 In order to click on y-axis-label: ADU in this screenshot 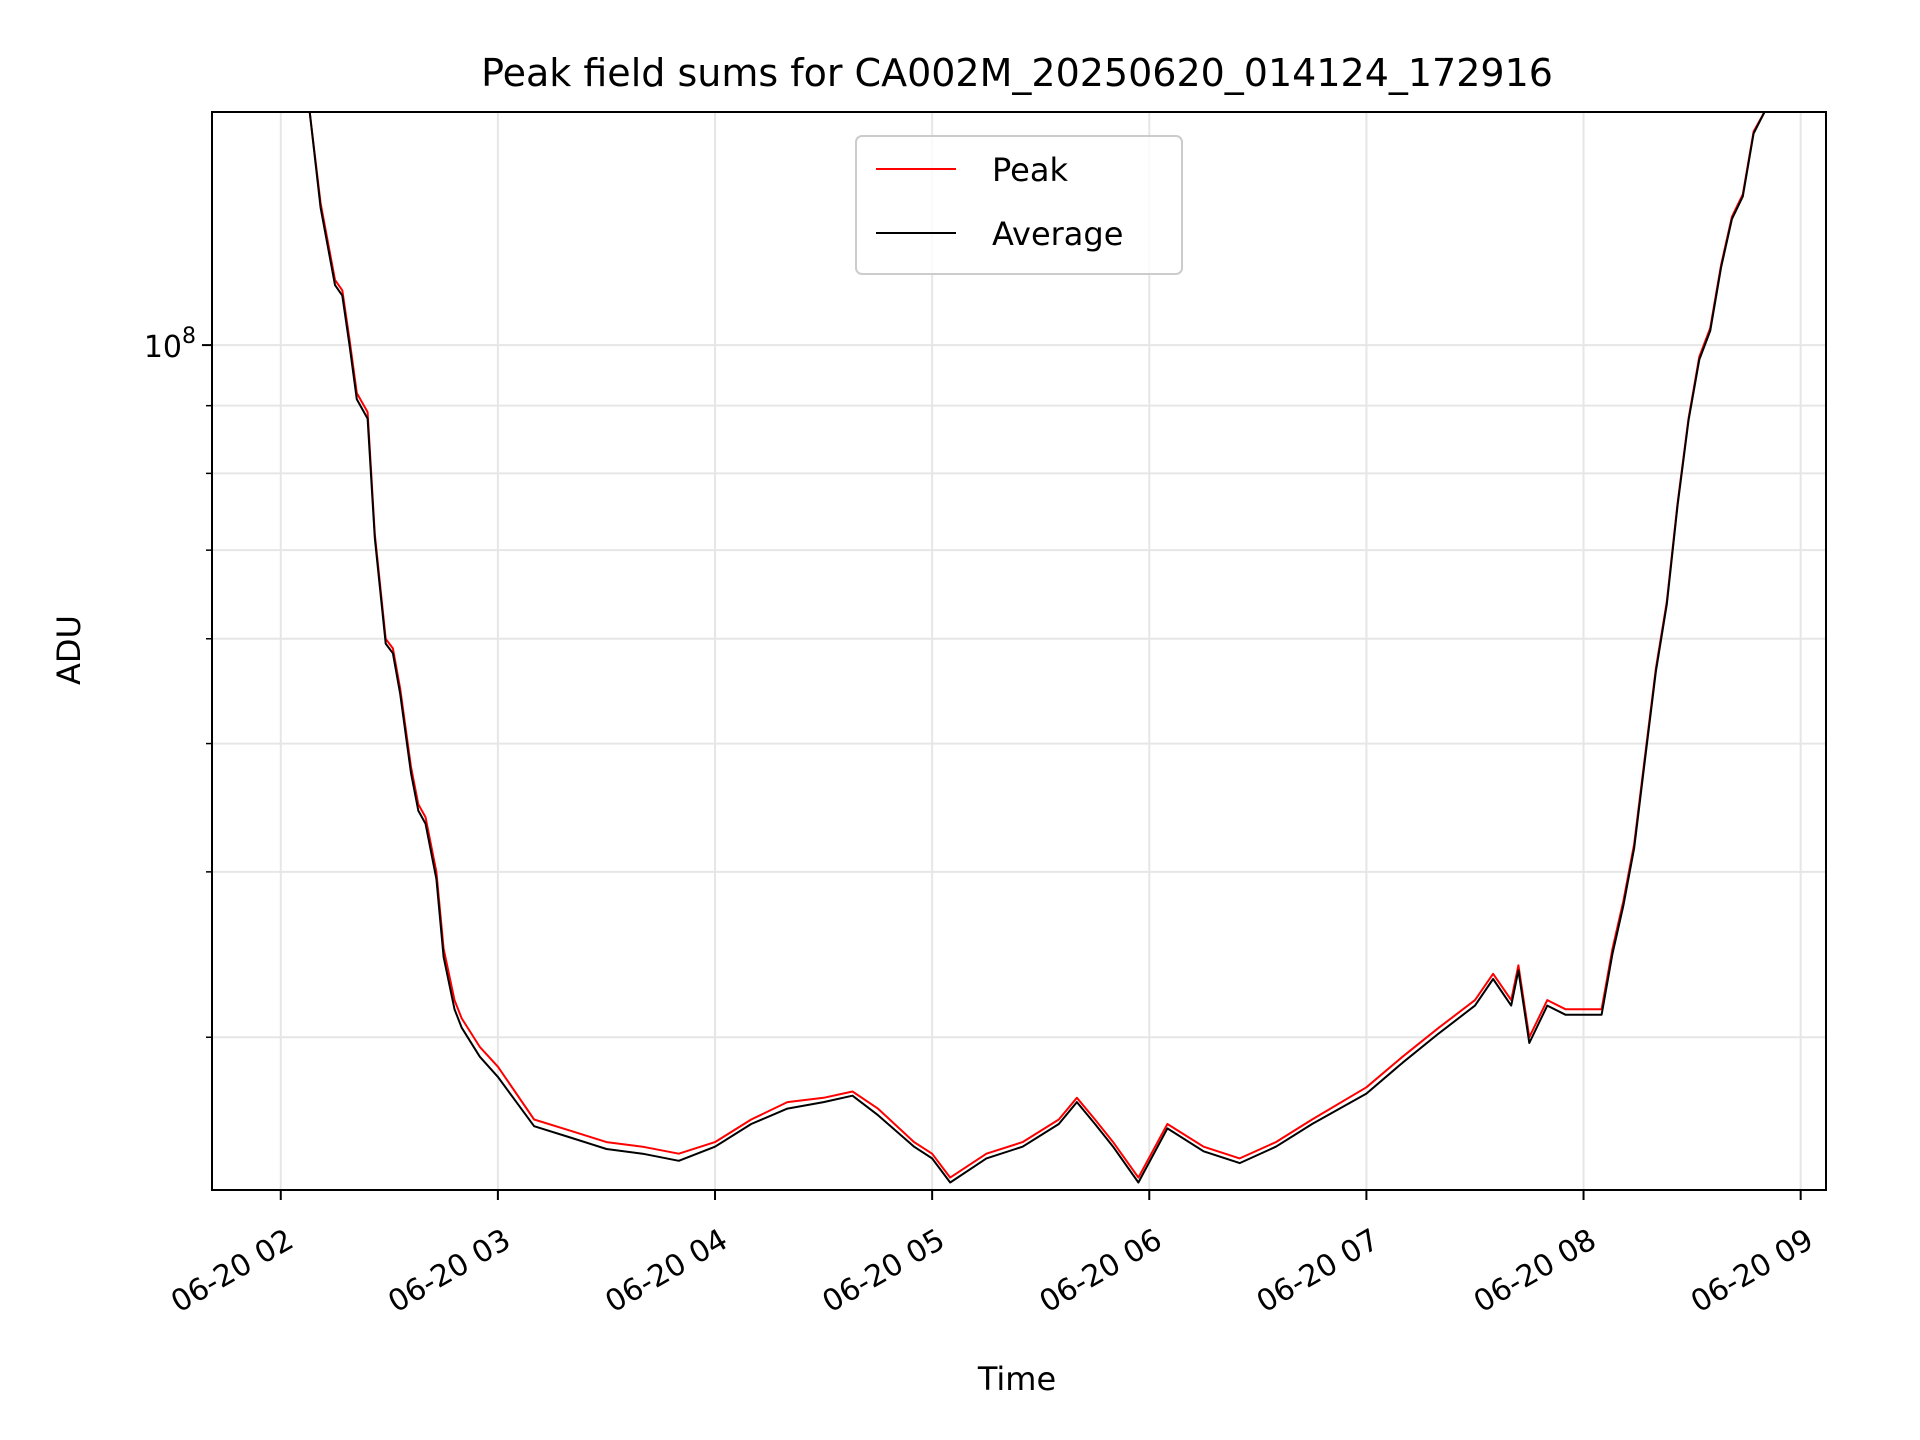, I will do `click(69, 650)`.